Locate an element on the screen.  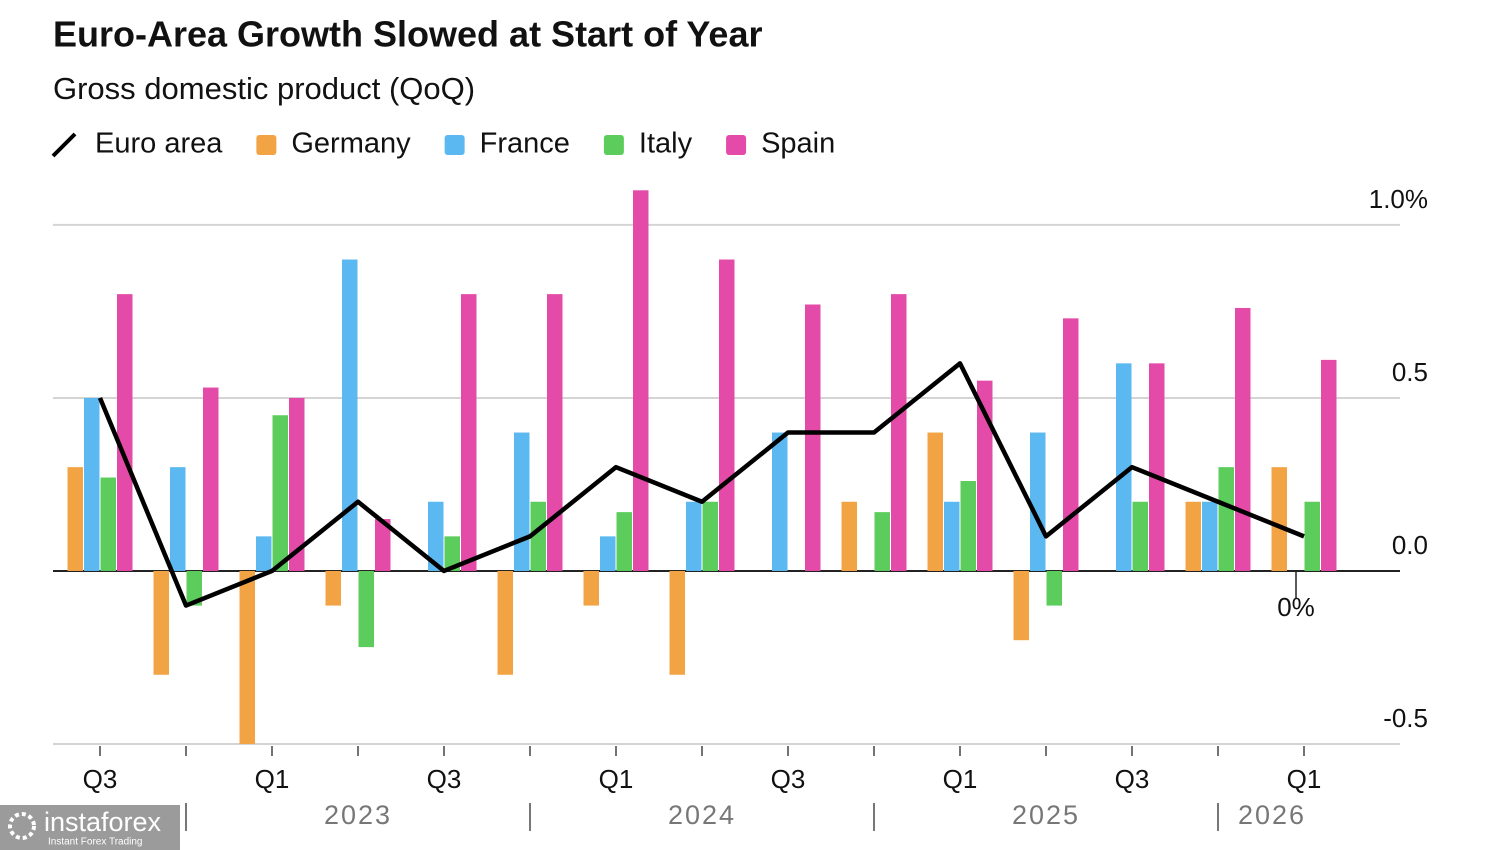
watermark-tagline: Instant Forex Trading is located at coordinates (95, 842).